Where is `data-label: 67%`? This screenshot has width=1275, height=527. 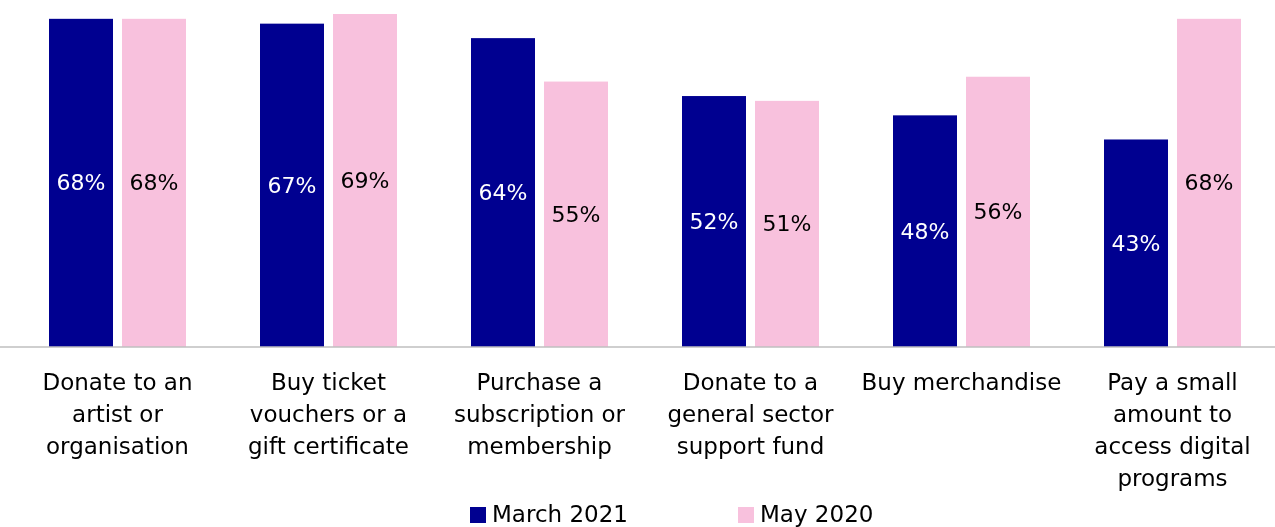 data-label: 67% is located at coordinates (292, 185).